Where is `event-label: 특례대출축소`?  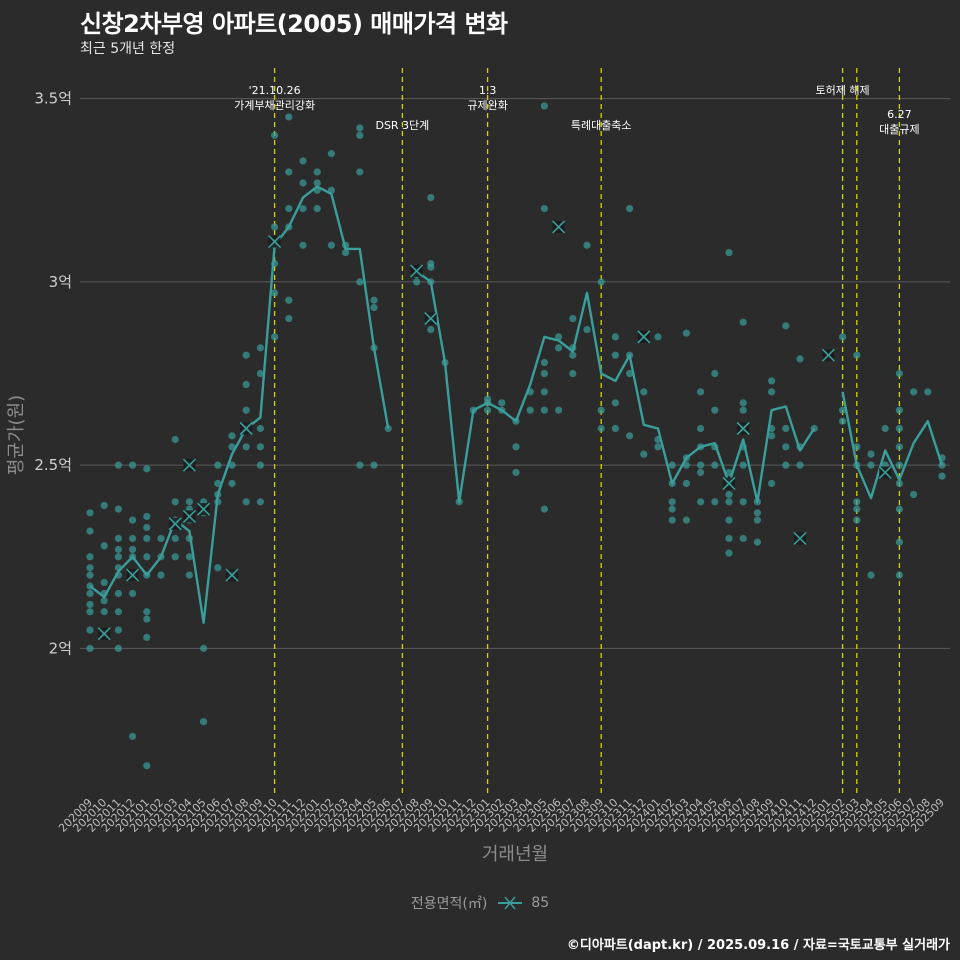
event-label: 특례대출축소 is located at coordinates (601, 125).